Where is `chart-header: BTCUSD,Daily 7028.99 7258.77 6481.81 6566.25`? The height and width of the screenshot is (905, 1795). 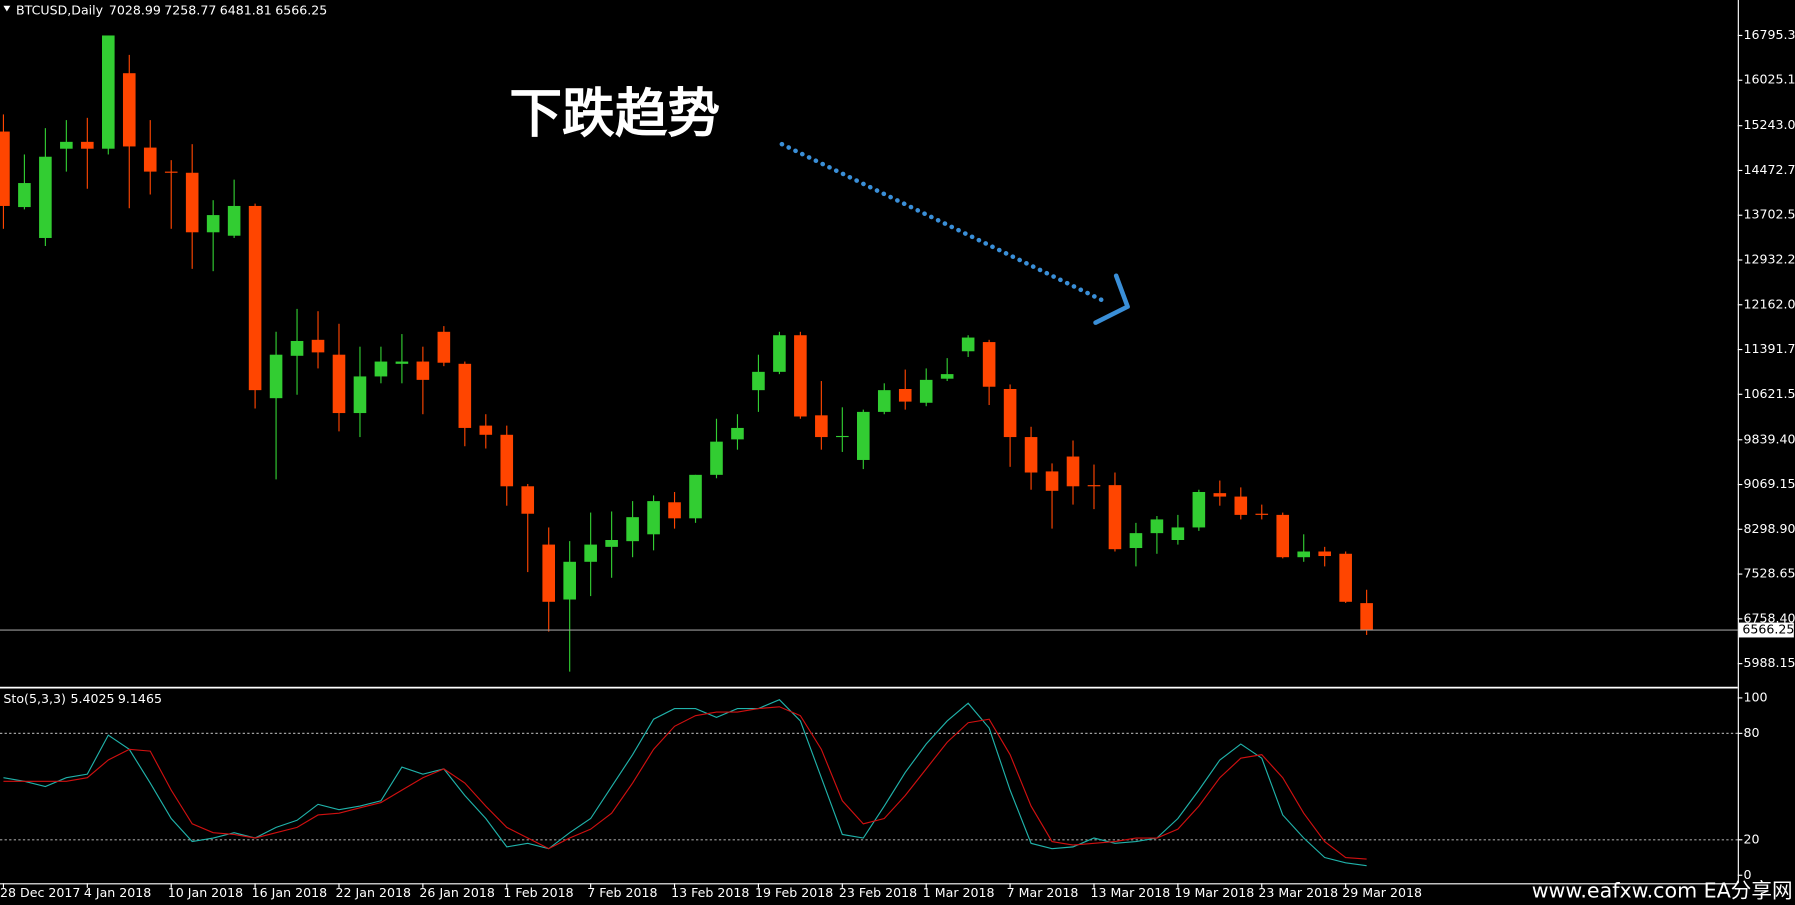 chart-header: BTCUSD,Daily 7028.99 7258.77 6481.81 6566.25 is located at coordinates (171, 9).